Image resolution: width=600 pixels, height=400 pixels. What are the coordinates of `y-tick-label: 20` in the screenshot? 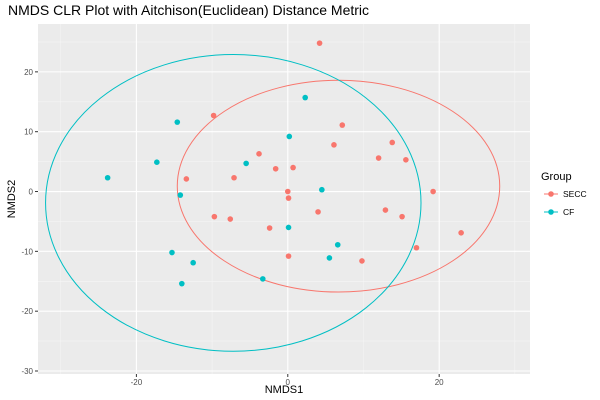 It's located at (28, 72).